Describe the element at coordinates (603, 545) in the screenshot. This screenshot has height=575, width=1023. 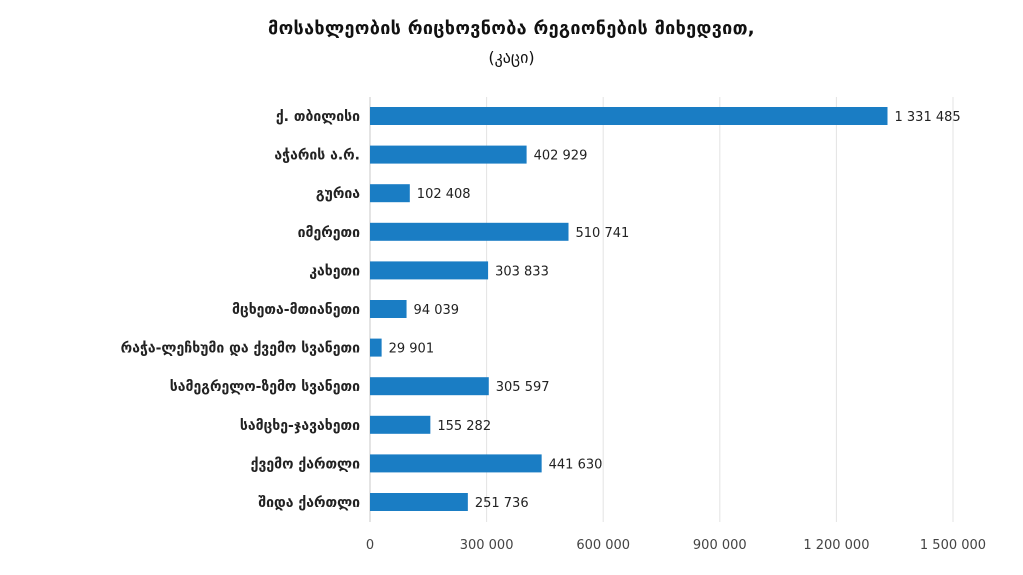
I see `x-tick-label: 600 000` at that location.